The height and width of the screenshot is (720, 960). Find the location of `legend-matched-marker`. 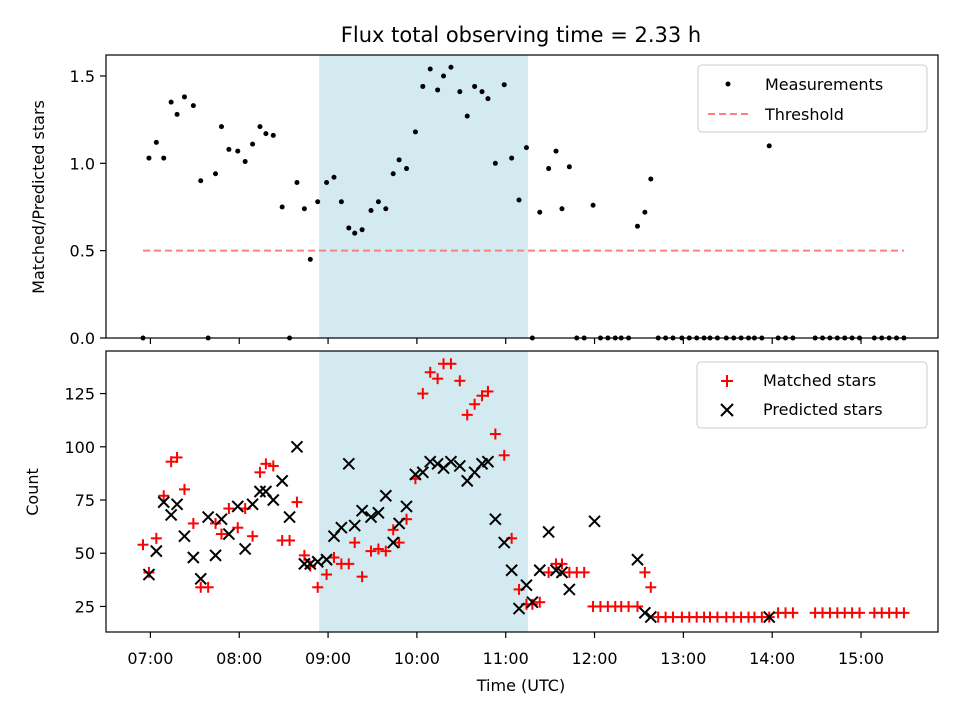

legend-matched-marker is located at coordinates (727, 381).